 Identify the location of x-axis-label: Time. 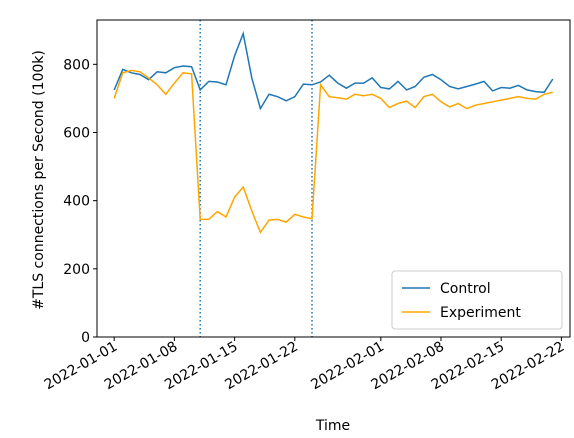
(332, 426).